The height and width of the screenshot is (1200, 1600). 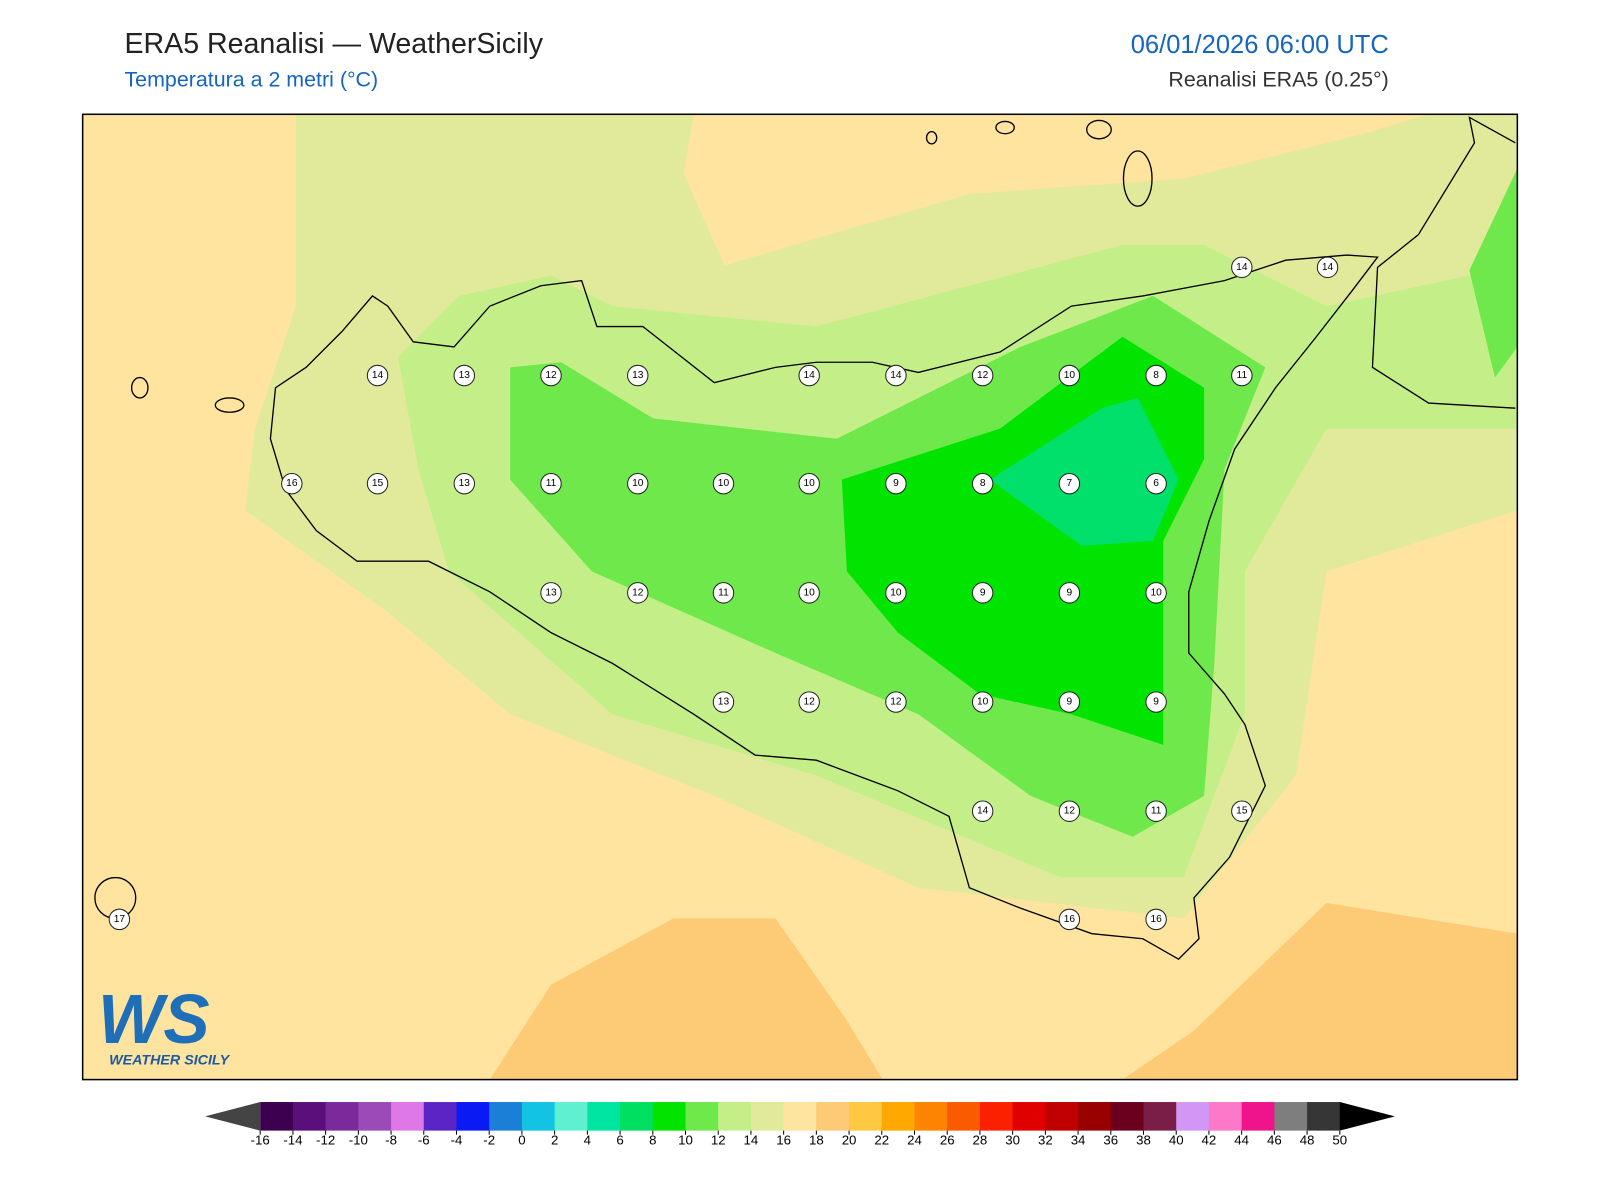 What do you see at coordinates (1339, 1139) in the screenshot?
I see `colorbar-tick-label: 50` at bounding box center [1339, 1139].